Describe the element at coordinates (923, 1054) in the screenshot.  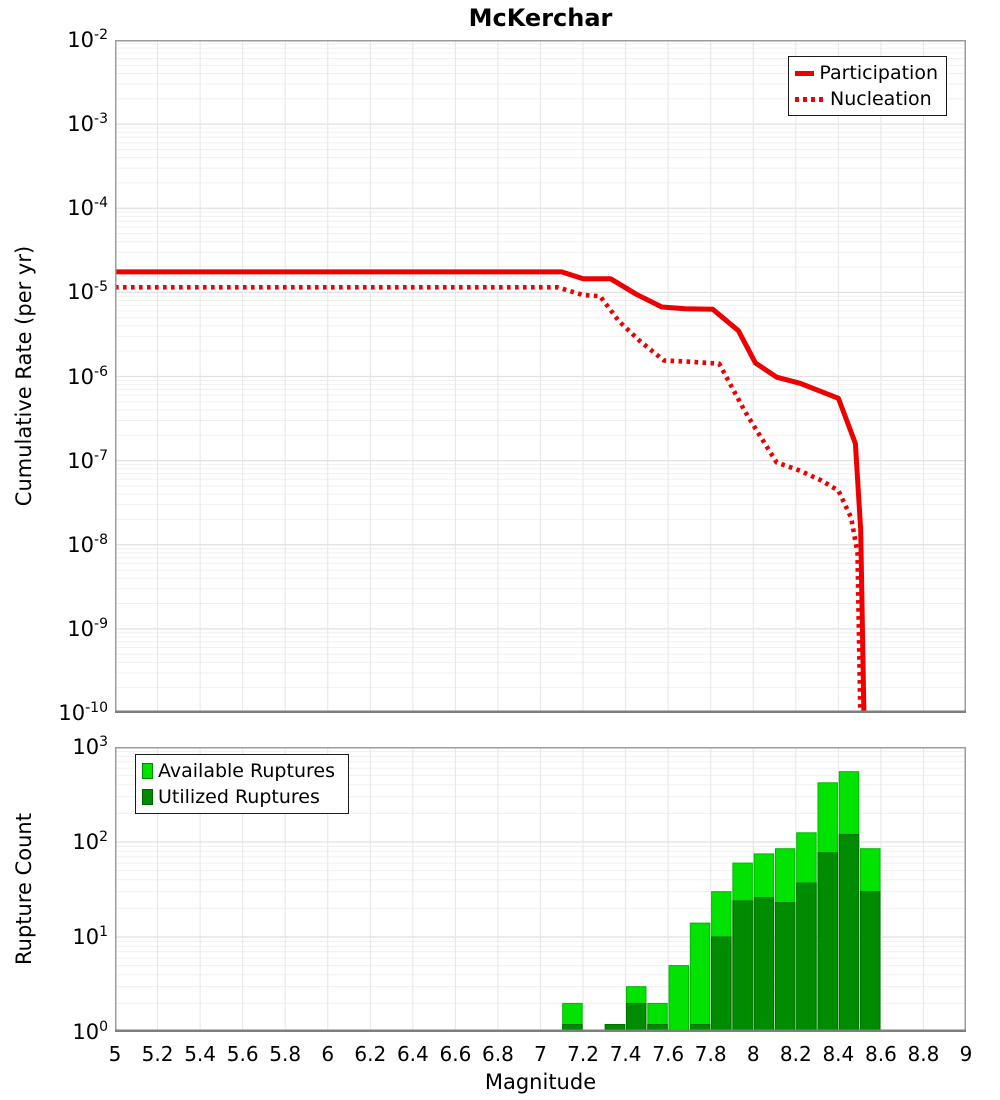
I see `magnitude-xtick: 8.8` at that location.